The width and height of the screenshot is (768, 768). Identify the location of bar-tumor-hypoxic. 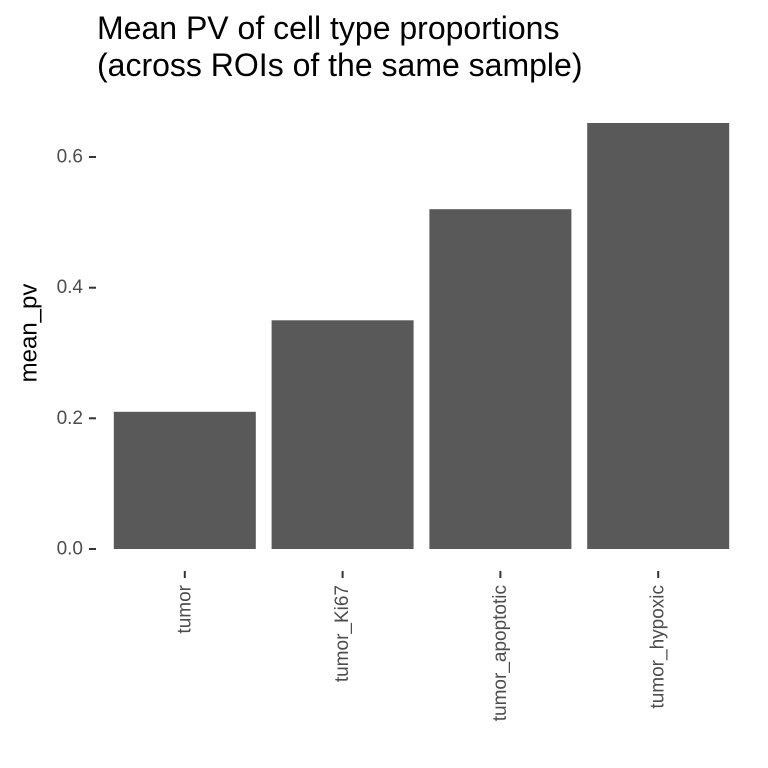
(658, 336).